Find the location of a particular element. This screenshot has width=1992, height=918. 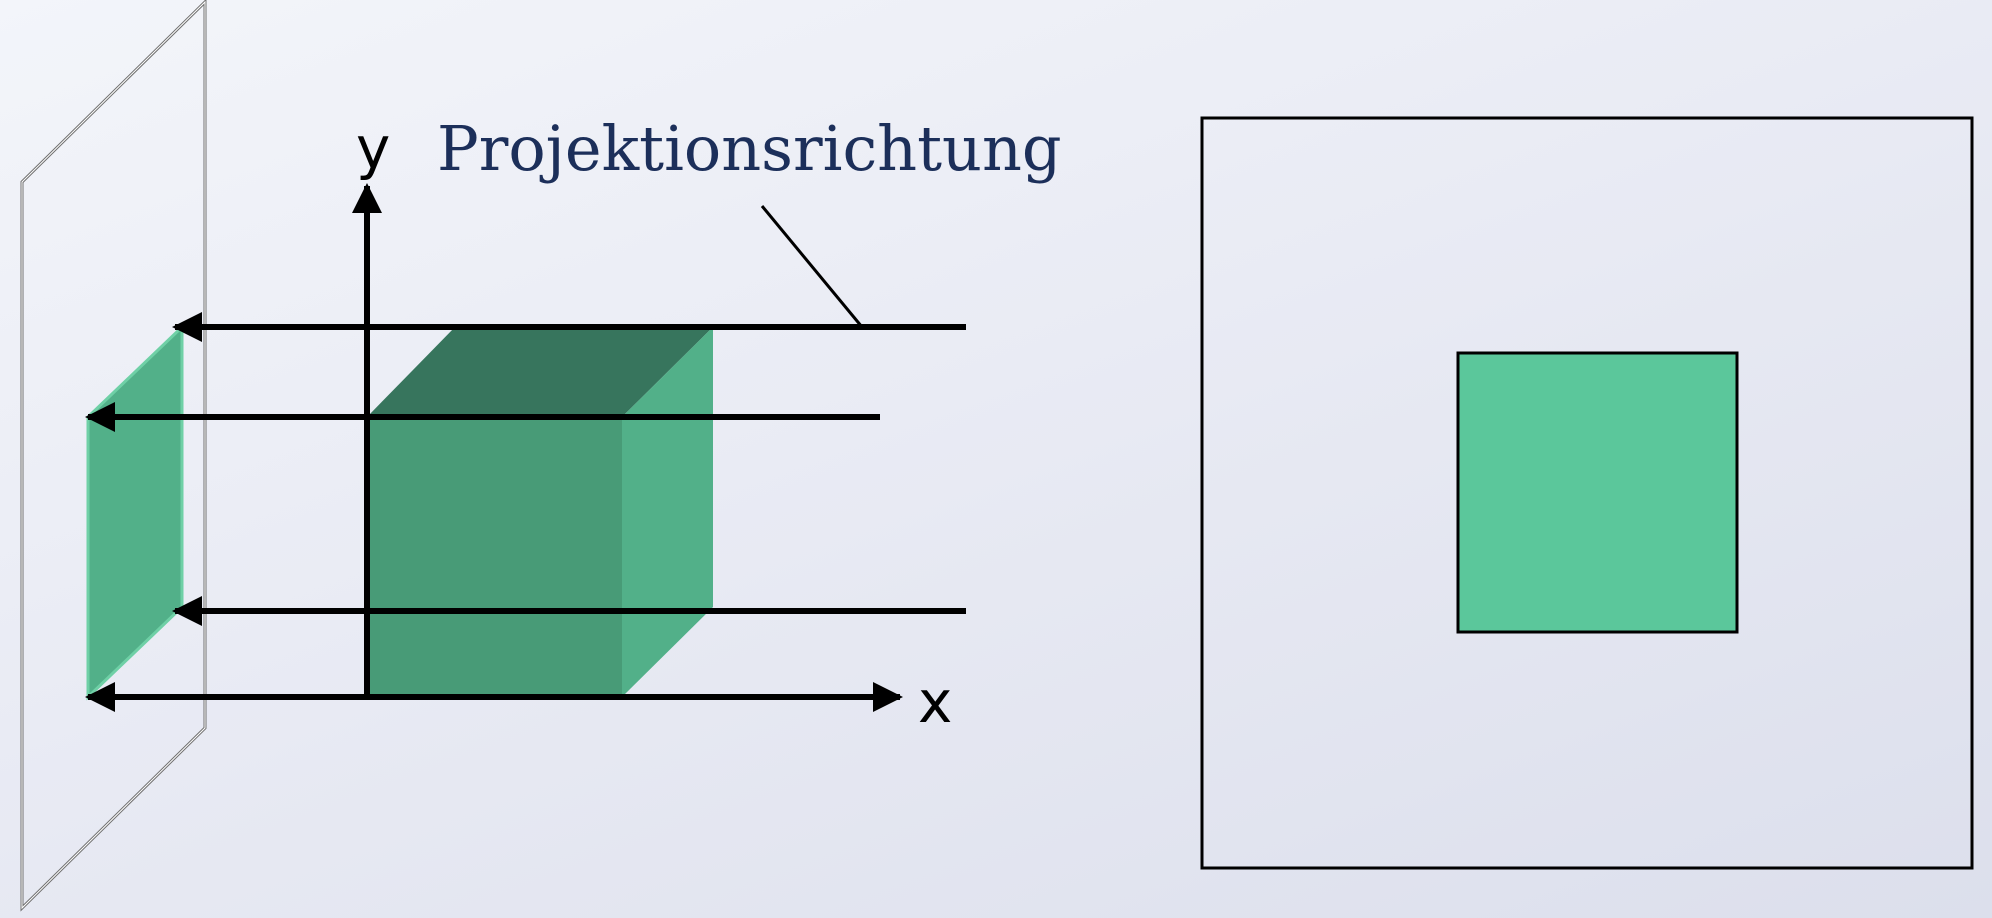

projected-square is located at coordinates (1597, 492).